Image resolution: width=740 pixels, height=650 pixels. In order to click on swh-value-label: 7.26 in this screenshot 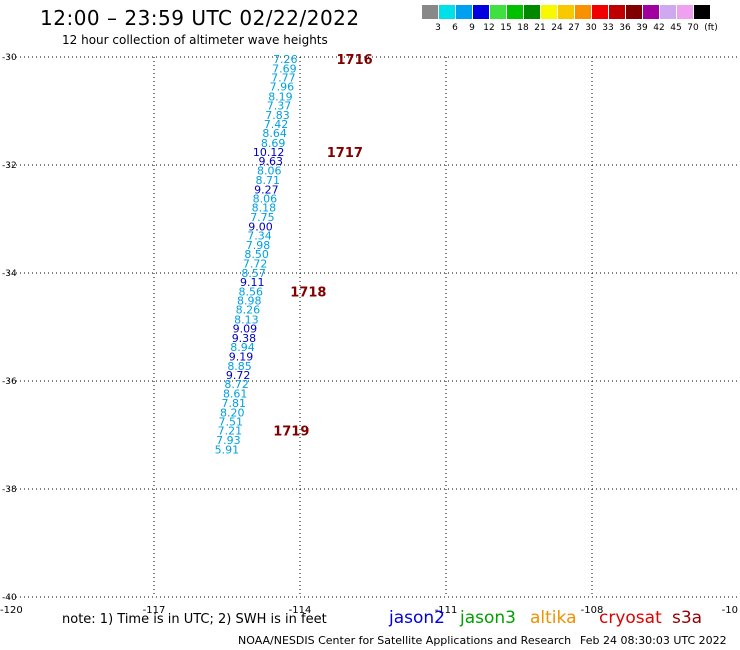, I will do `click(285, 59)`.